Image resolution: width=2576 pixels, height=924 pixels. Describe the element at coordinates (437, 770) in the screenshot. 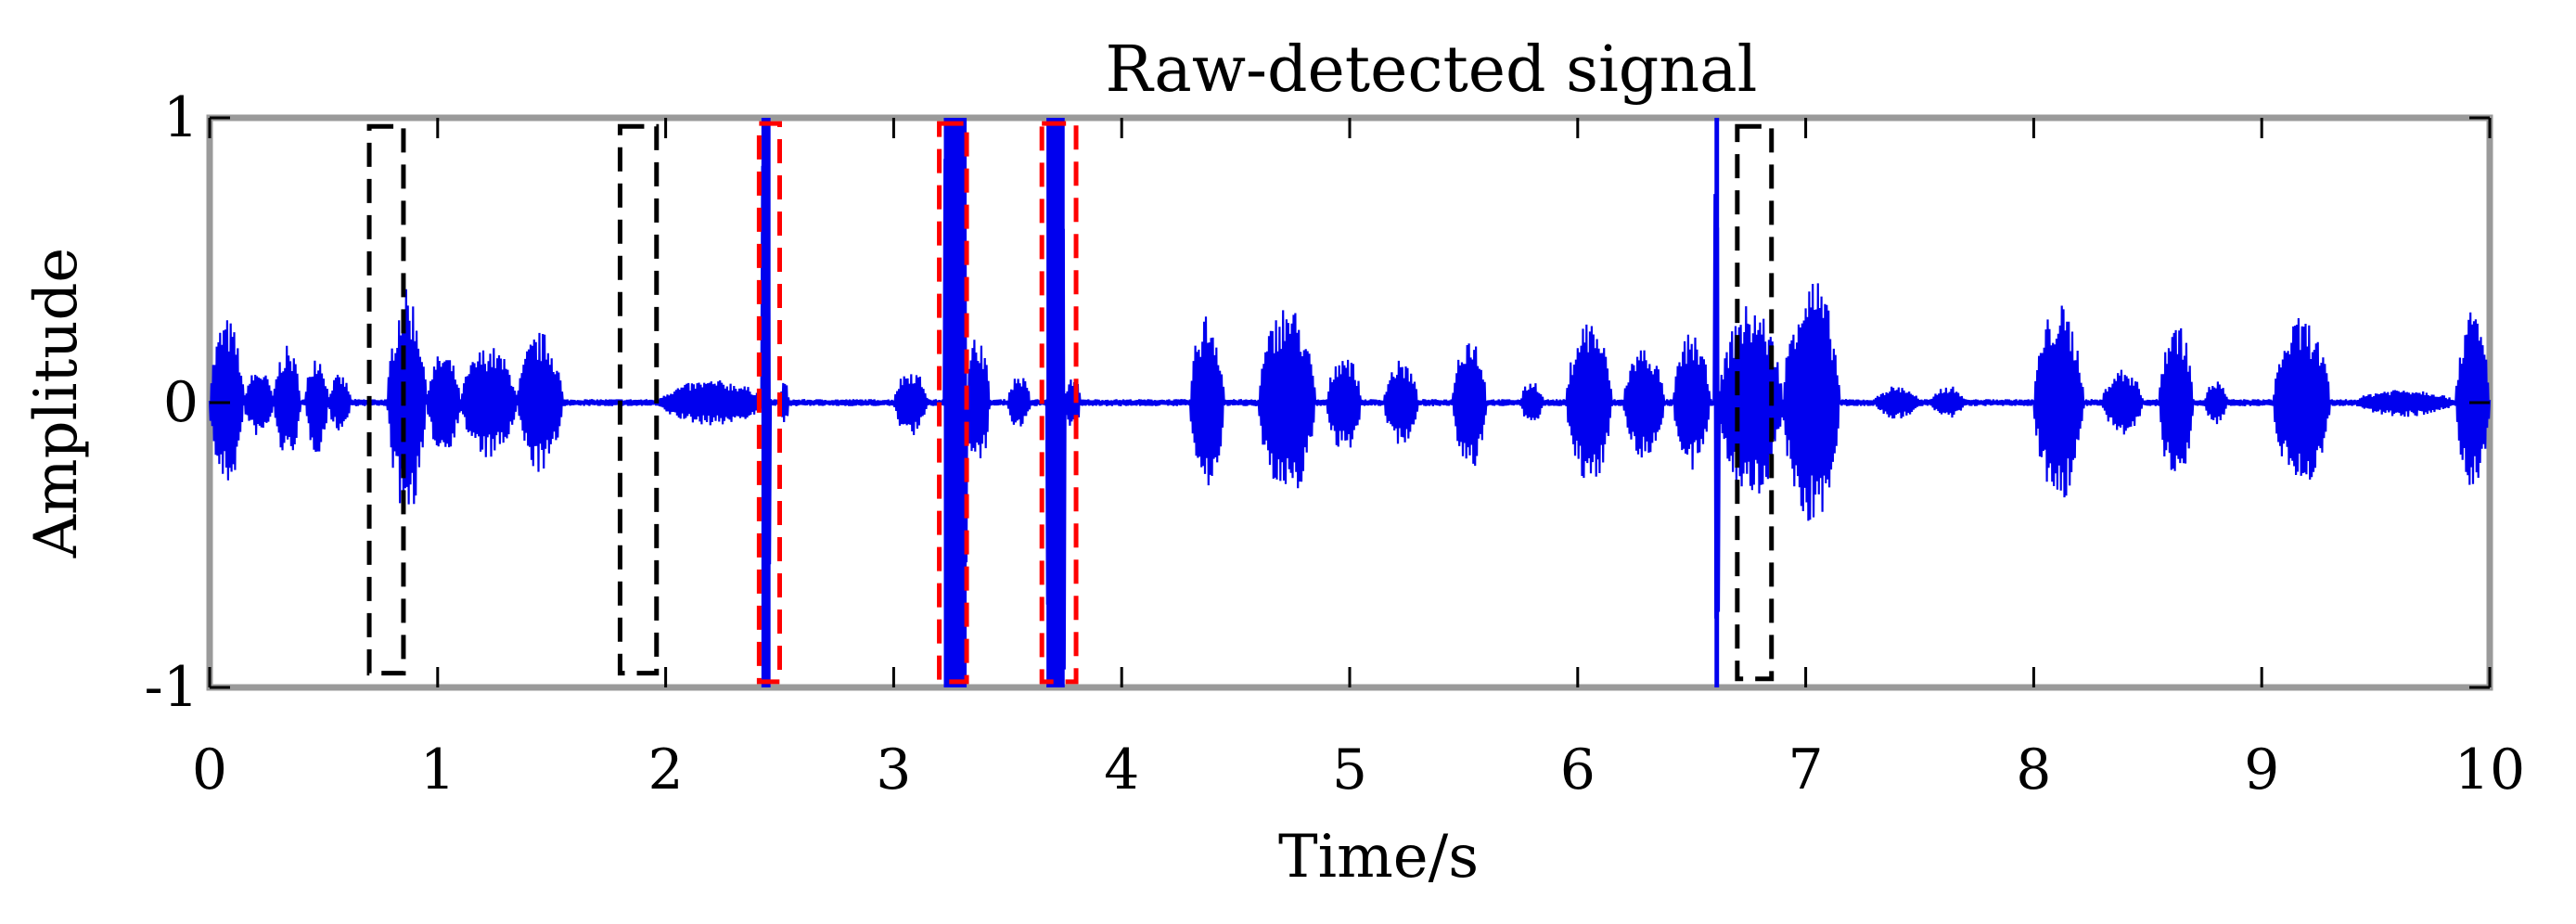

I see `x-tick-label: 1` at that location.